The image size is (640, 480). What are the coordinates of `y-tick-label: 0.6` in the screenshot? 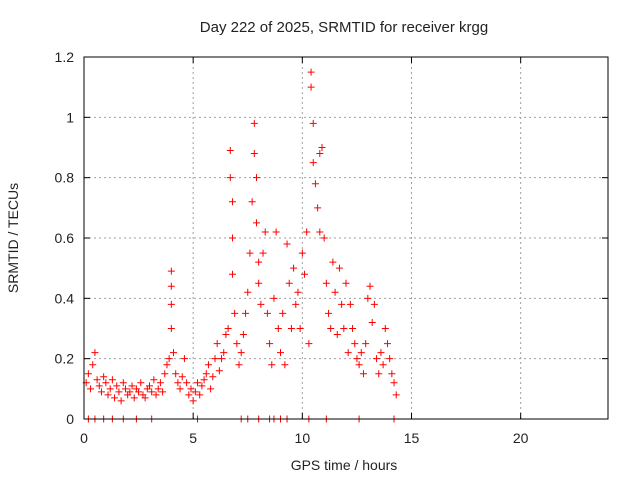 It's located at (65, 238).